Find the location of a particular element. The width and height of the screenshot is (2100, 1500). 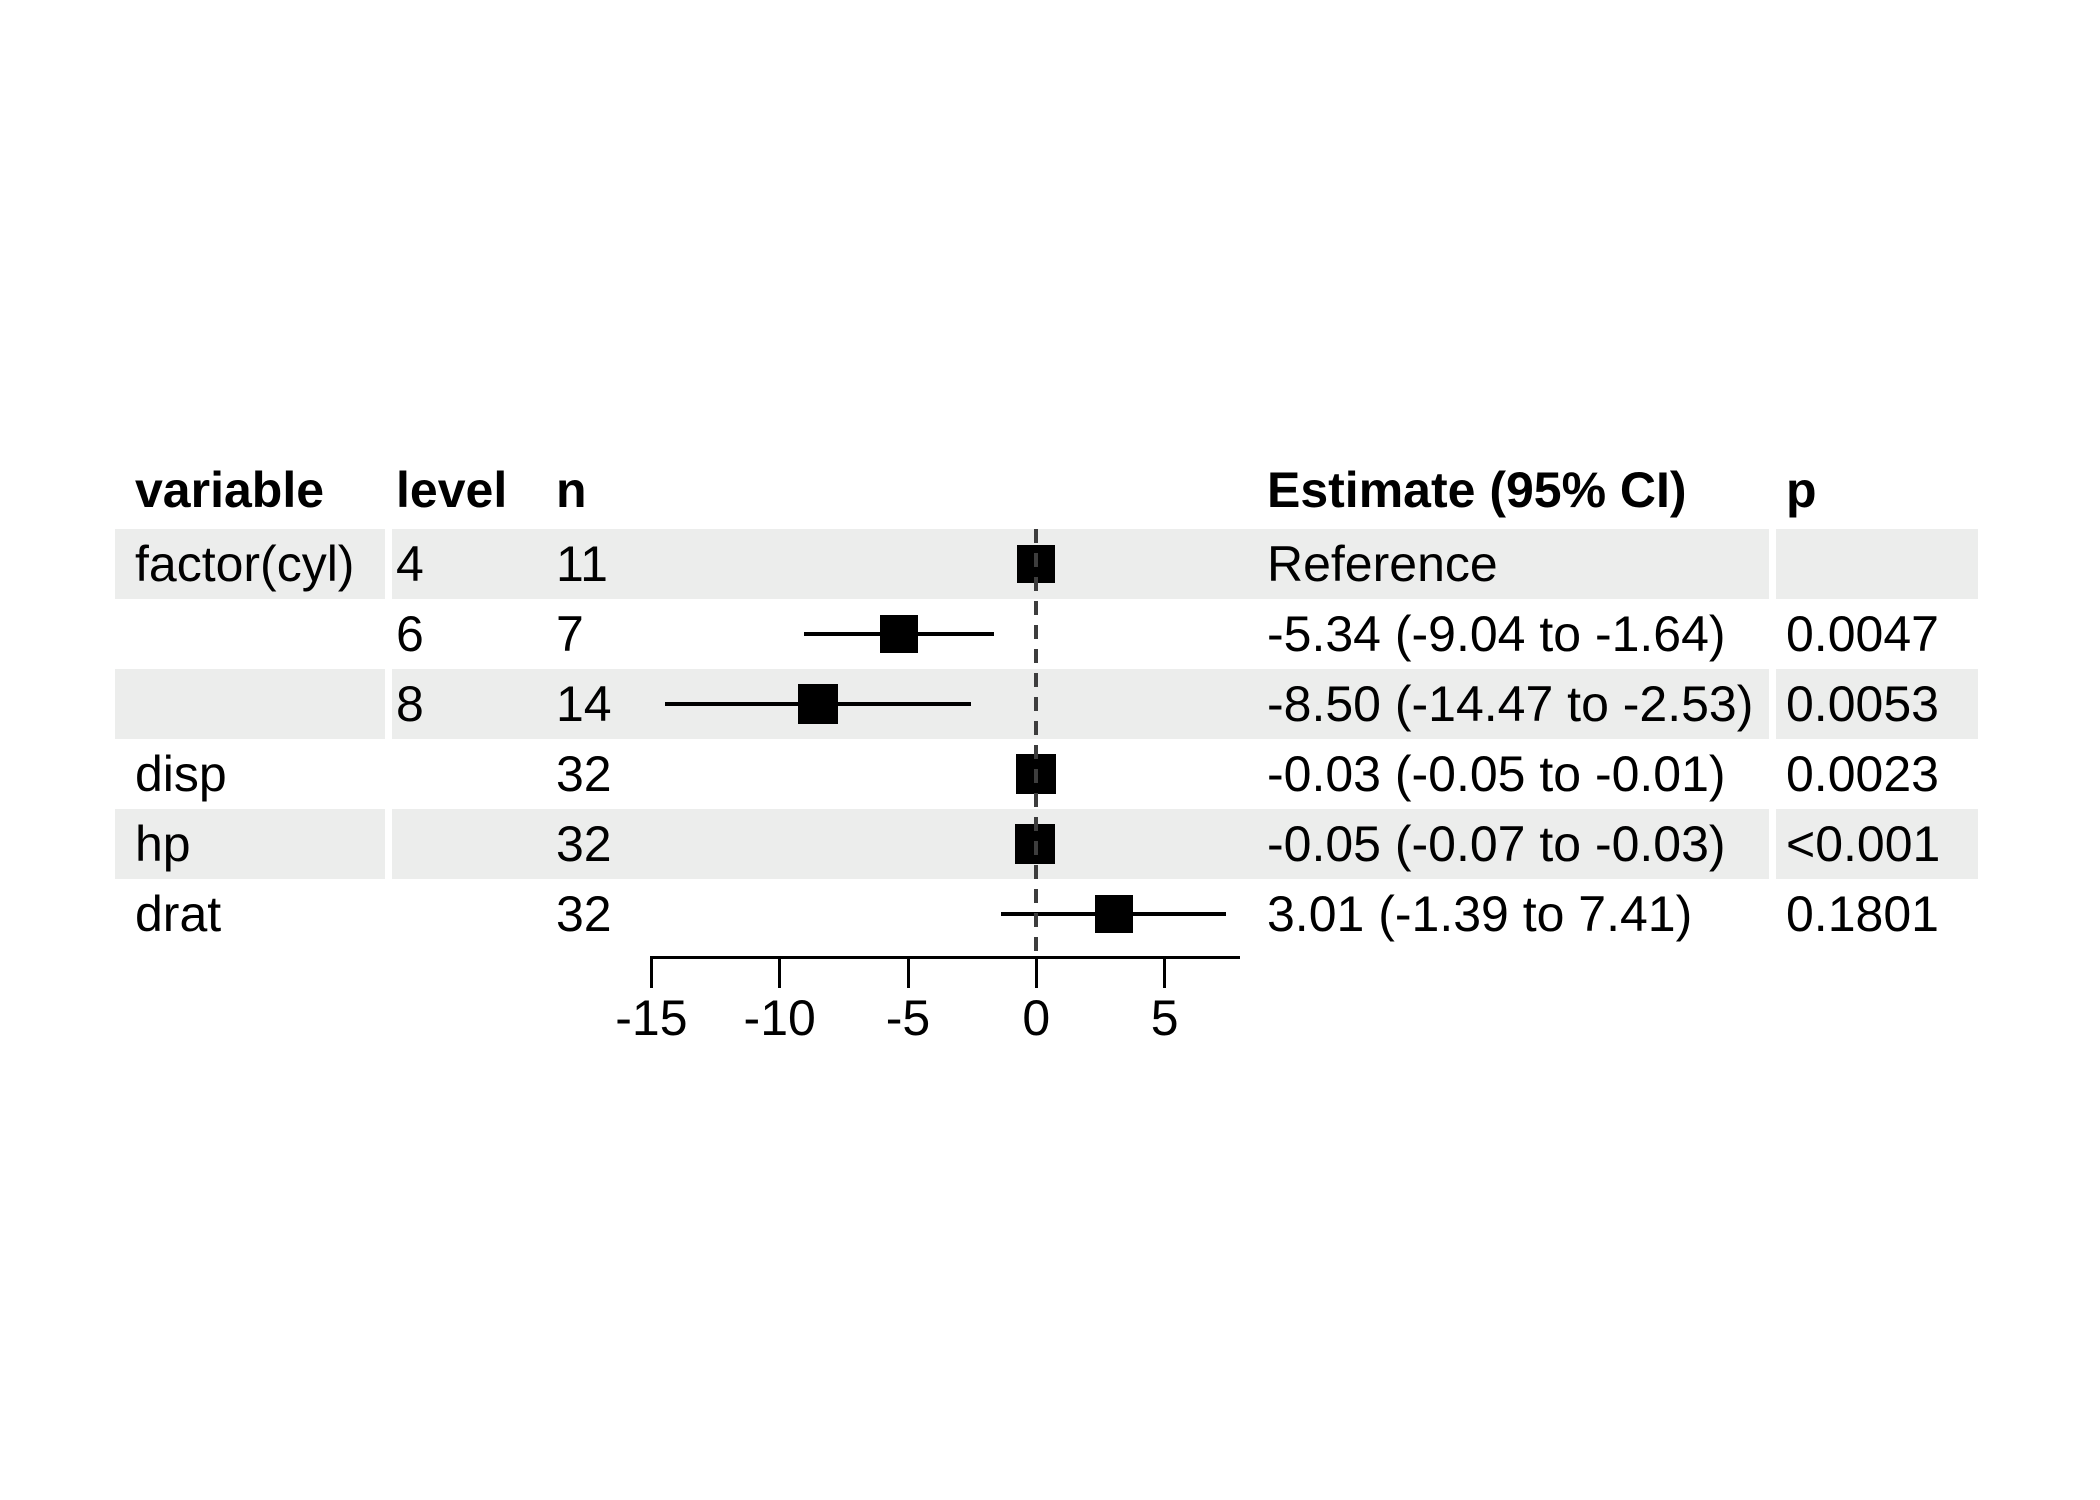

estimate-cell: -0.03 (-0.05 to -0.01) is located at coordinates (1496, 774).